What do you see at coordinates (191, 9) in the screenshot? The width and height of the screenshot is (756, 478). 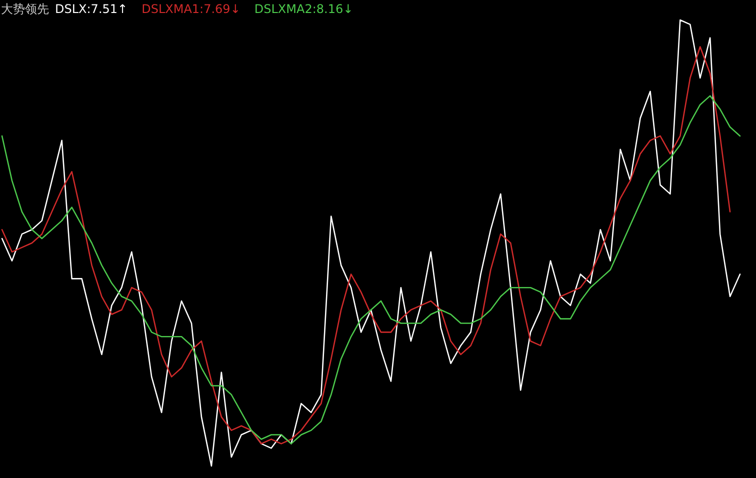 I see `text: DSLXMA1:7.69↓` at bounding box center [191, 9].